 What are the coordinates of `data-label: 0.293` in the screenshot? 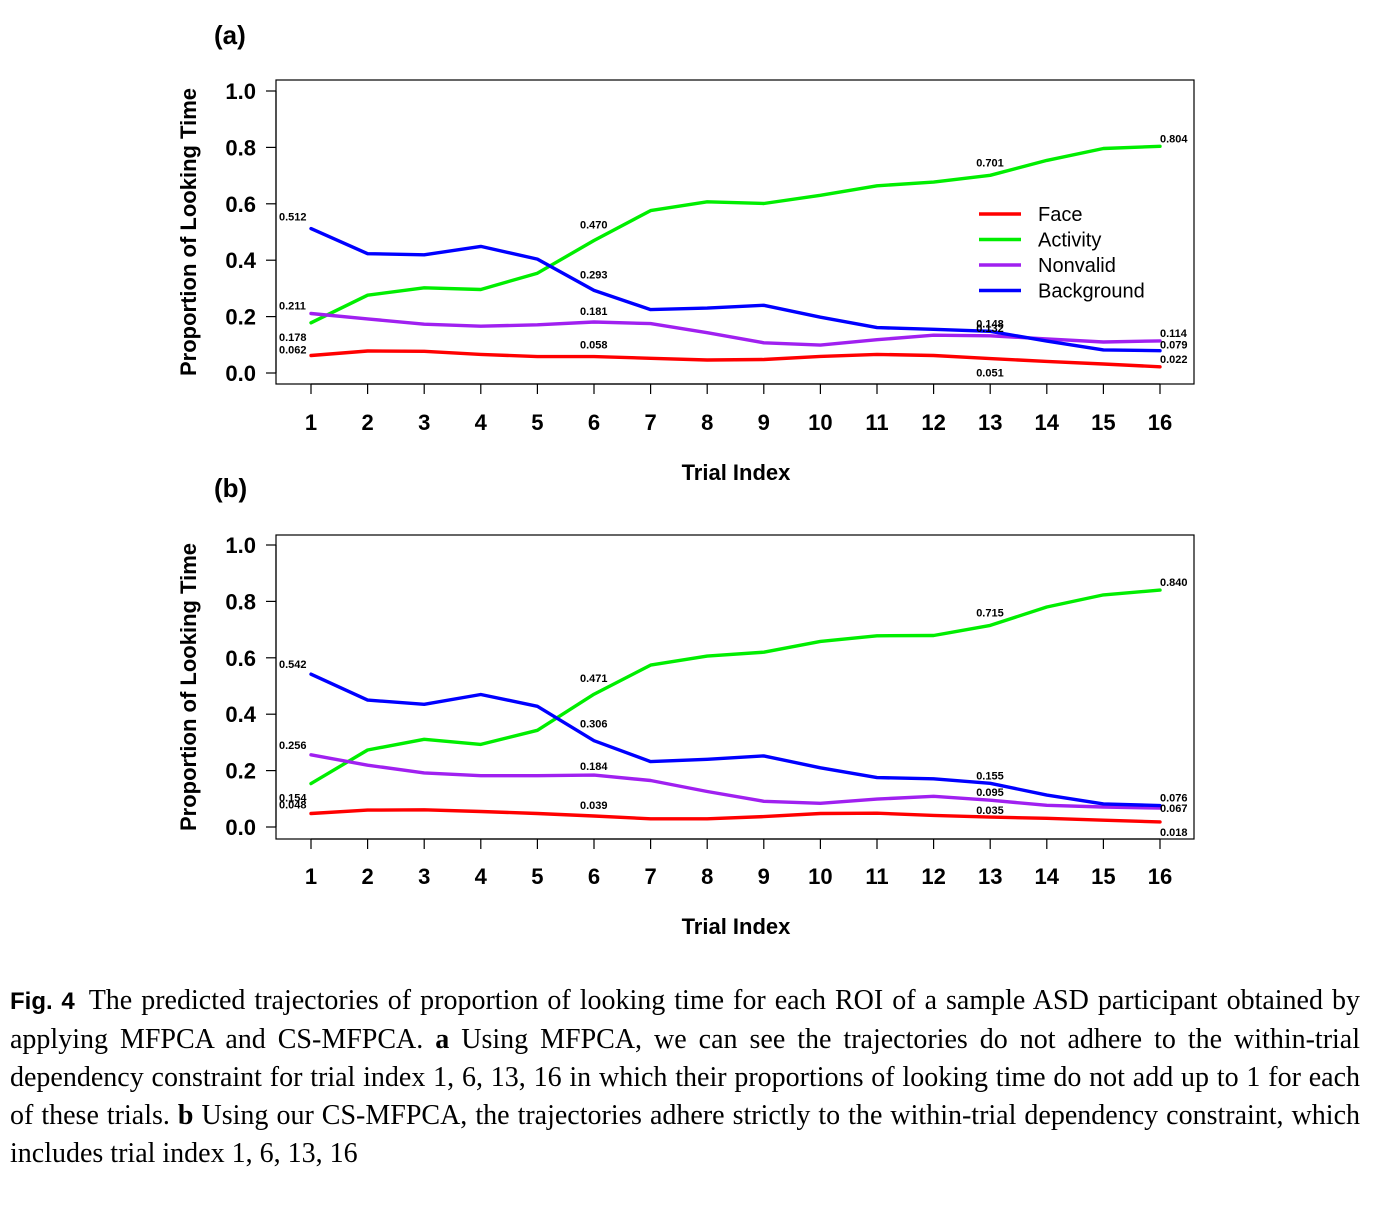 It's located at (594, 275).